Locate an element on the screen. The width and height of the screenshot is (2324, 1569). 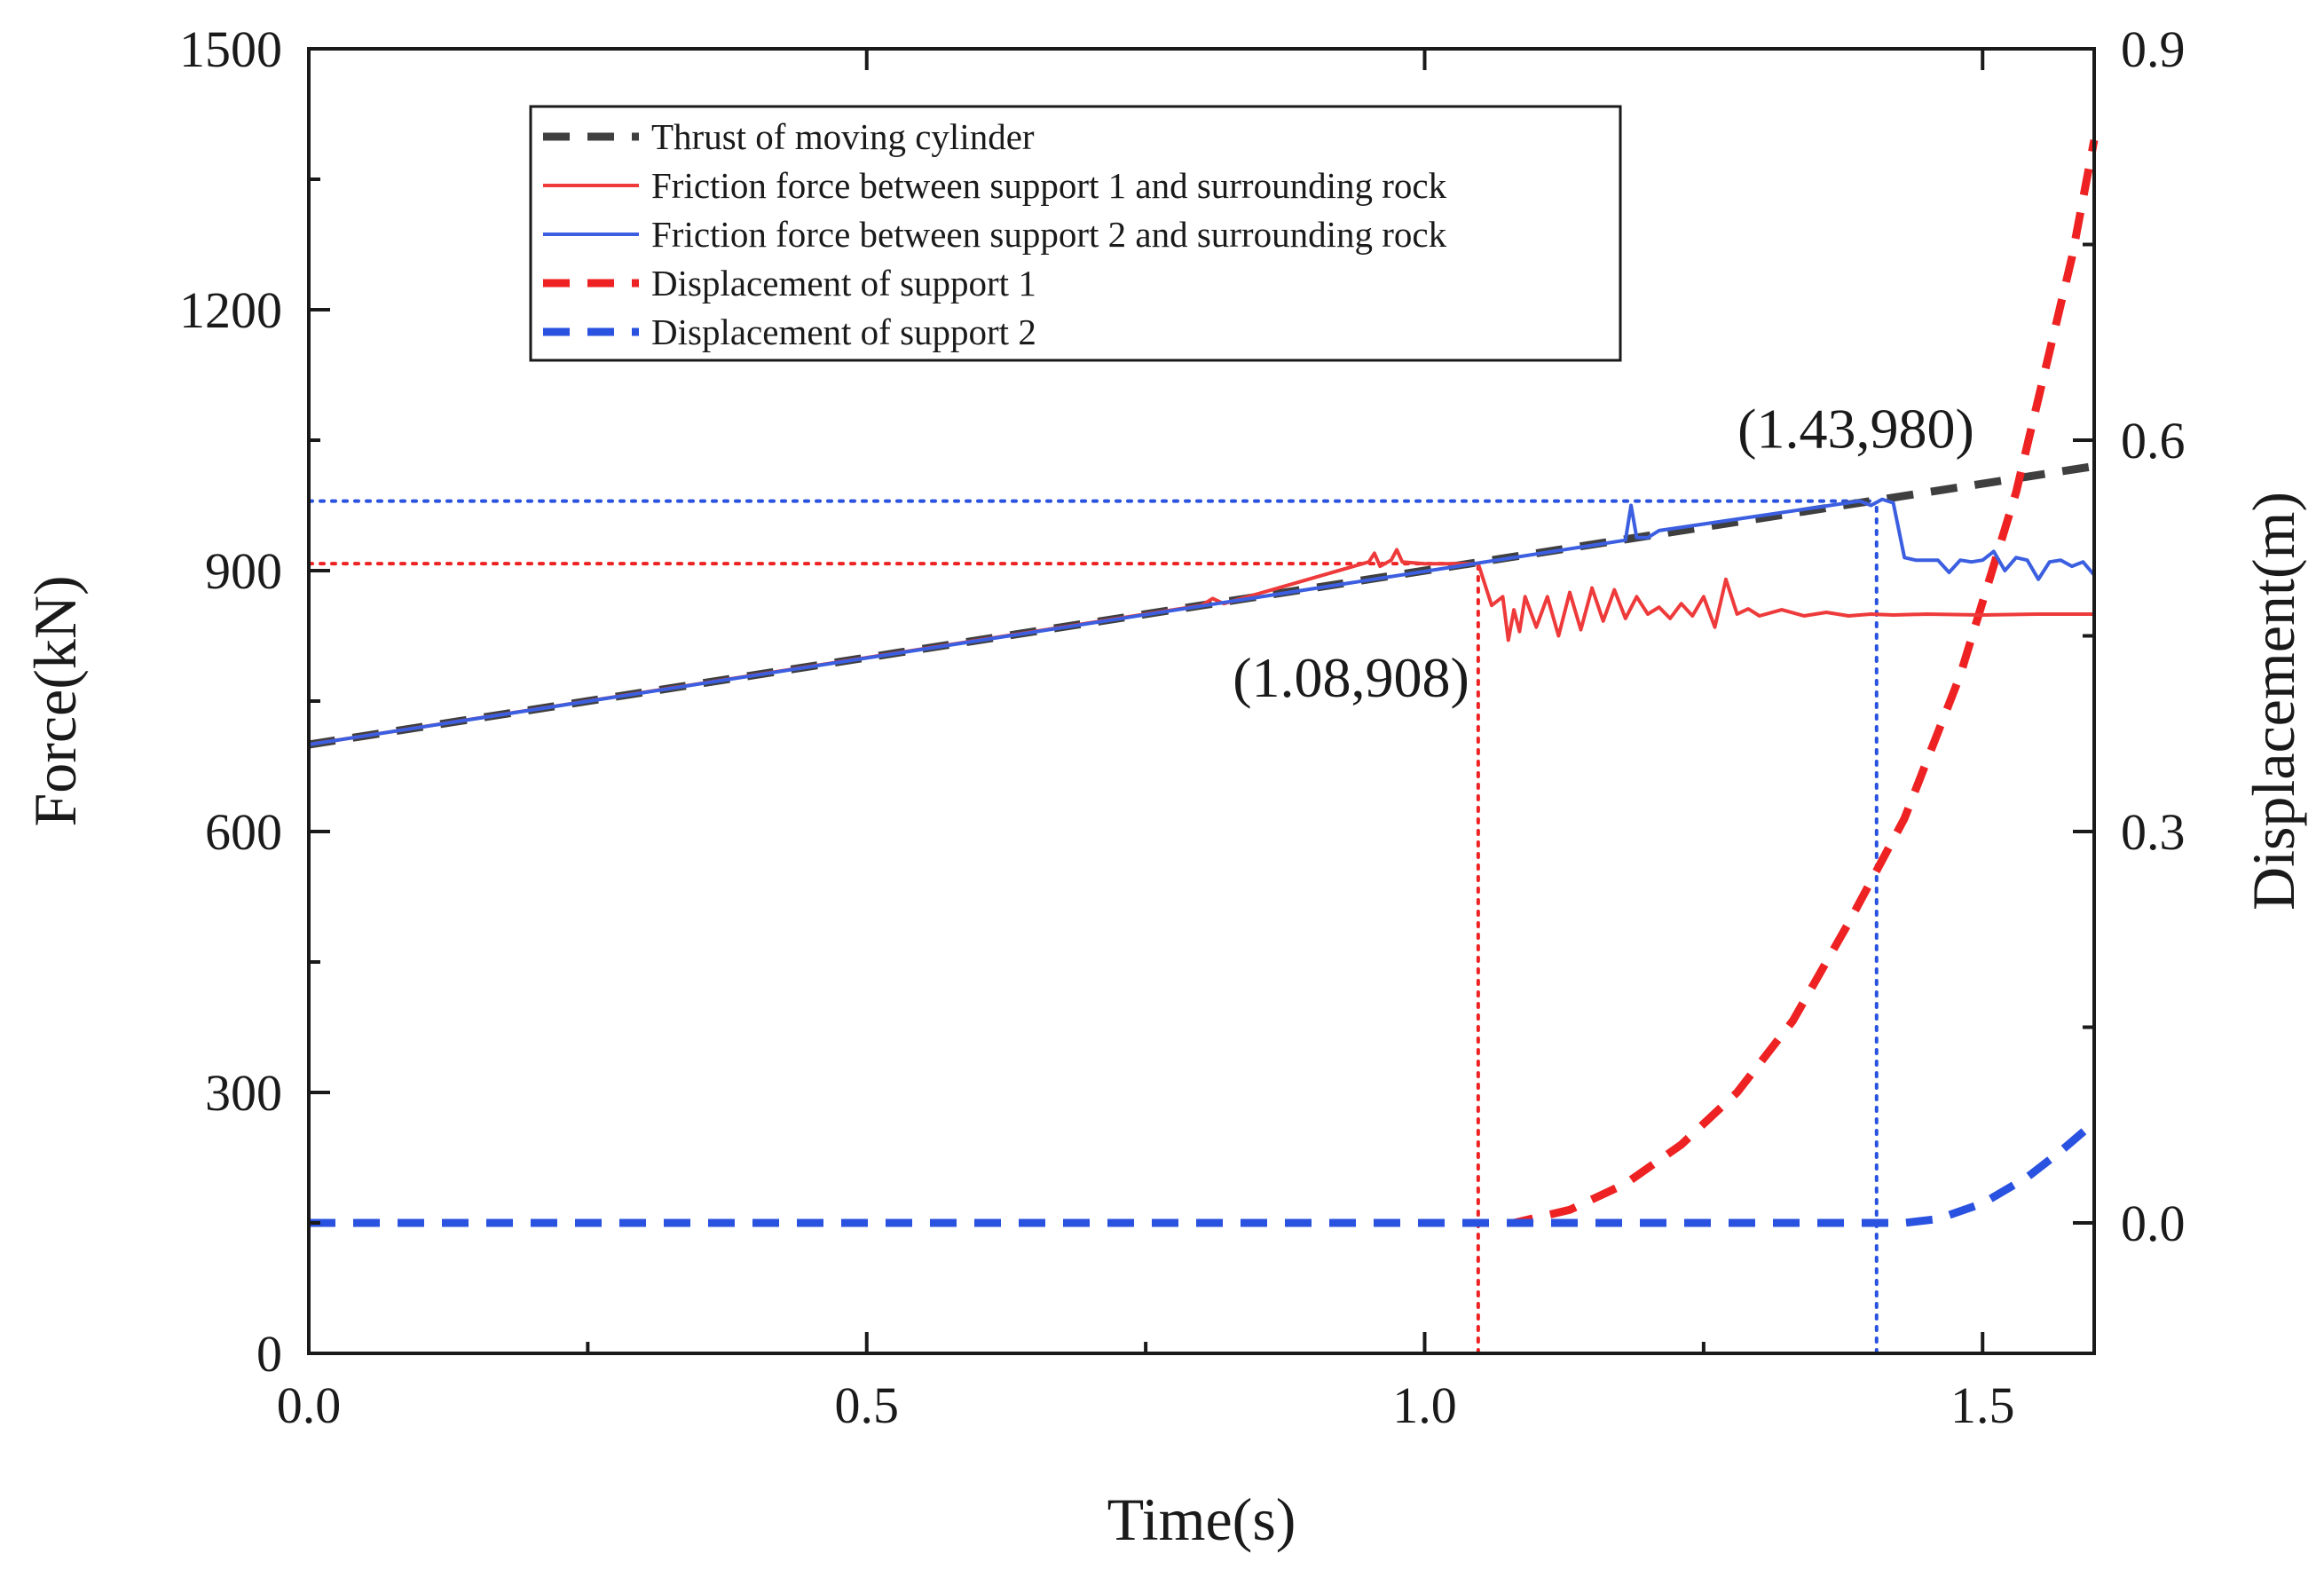
y-left-tick-label: 0 is located at coordinates (269, 1354).